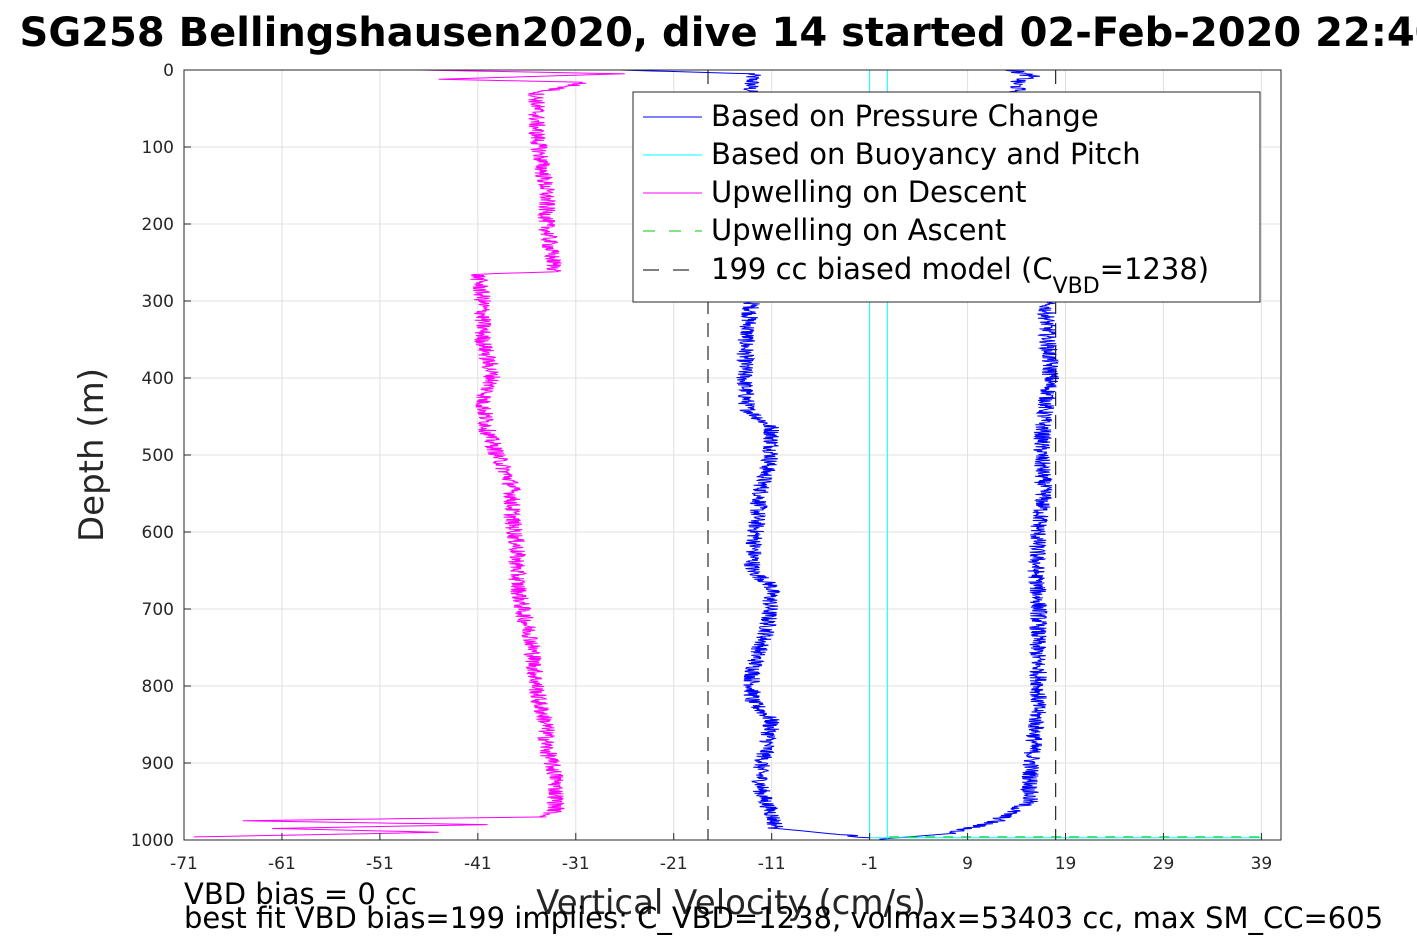 The width and height of the screenshot is (1417, 945). I want to click on y-tick-label: 500, so click(158, 456).